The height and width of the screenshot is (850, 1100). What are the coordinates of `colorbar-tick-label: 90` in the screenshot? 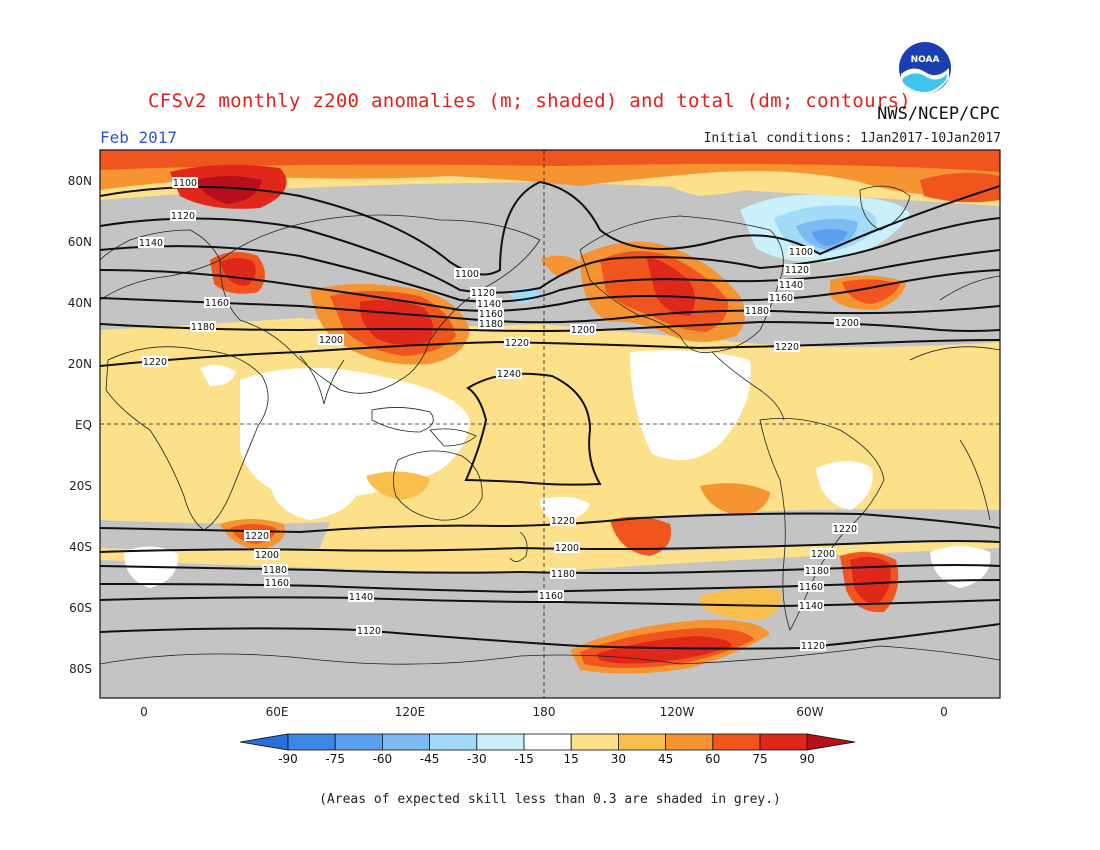 It's located at (807, 759).